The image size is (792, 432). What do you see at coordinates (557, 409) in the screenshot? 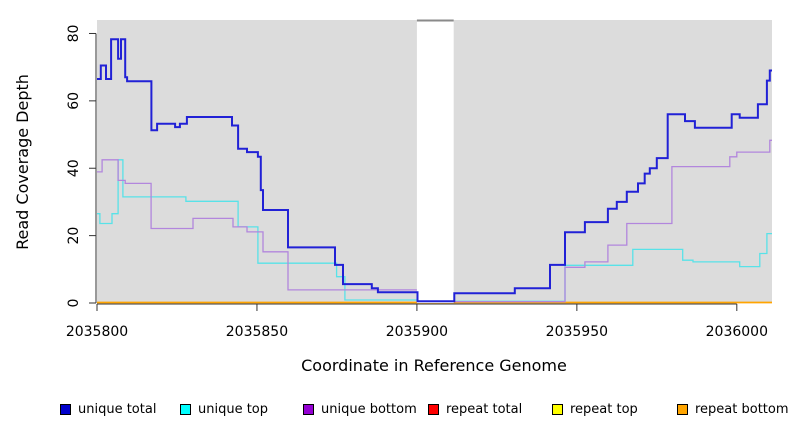
I see `legend-swatch-repeat-top` at bounding box center [557, 409].